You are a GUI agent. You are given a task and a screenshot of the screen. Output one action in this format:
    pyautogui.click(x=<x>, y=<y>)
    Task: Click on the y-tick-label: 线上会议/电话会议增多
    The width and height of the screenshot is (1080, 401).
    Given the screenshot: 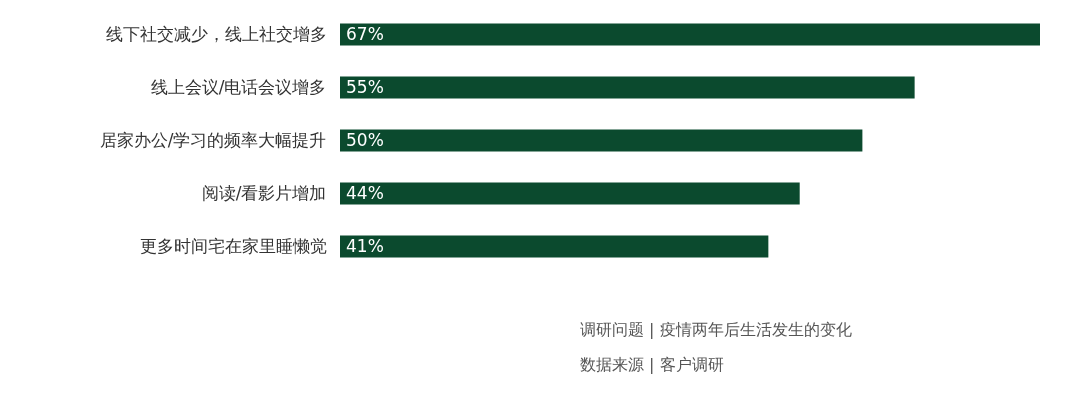 What is the action you would take?
    pyautogui.click(x=238, y=86)
    